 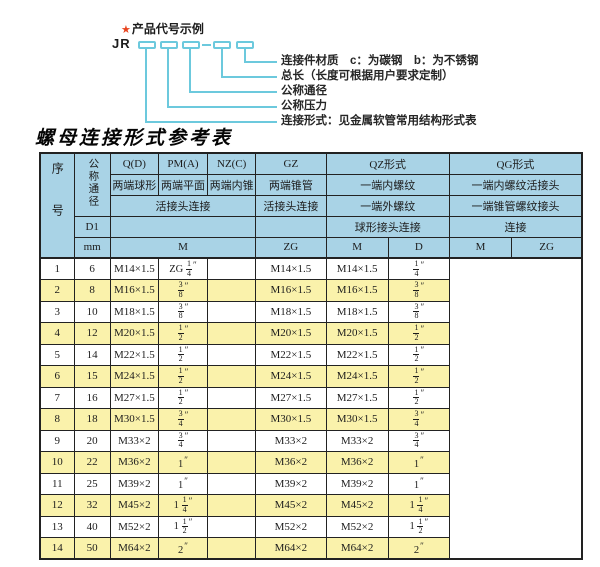 What do you see at coordinates (357, 526) in the screenshot?
I see `cell-qg-m: M52×2` at bounding box center [357, 526].